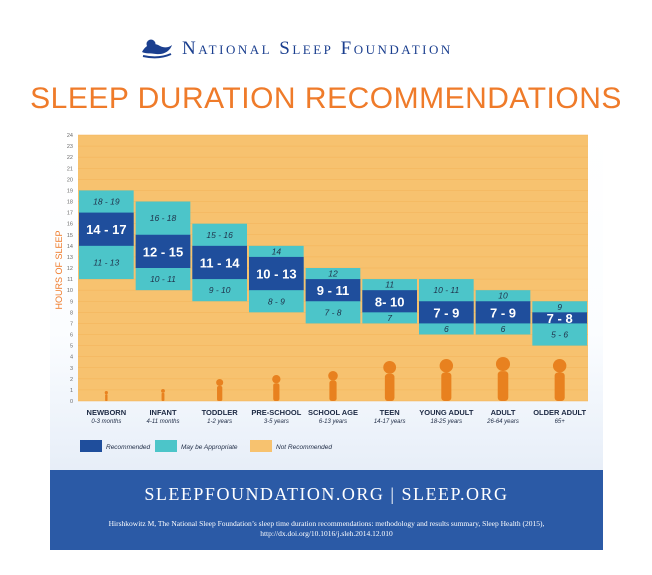 The width and height of the screenshot is (652, 575). Describe the element at coordinates (70, 136) in the screenshot. I see `y-tick-label: 24` at that location.